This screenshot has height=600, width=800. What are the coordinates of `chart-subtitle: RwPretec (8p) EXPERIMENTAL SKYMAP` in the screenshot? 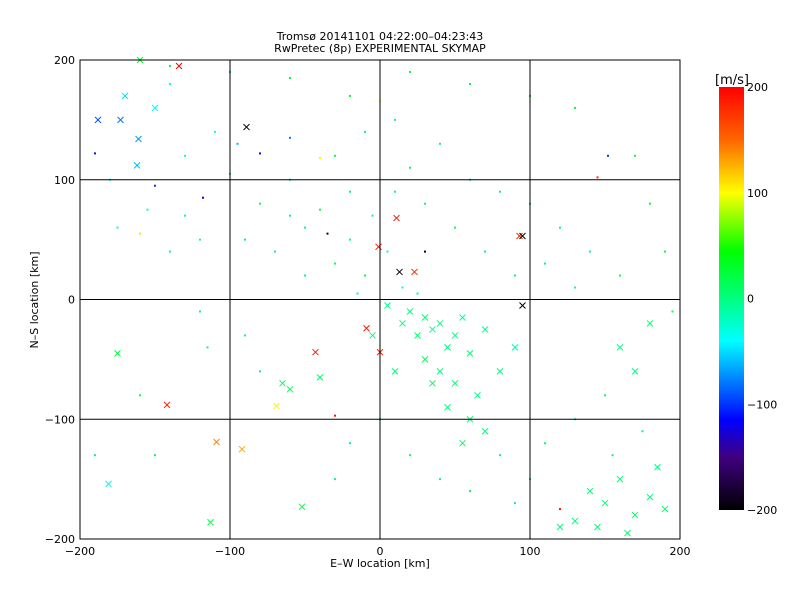 It's located at (380, 48).